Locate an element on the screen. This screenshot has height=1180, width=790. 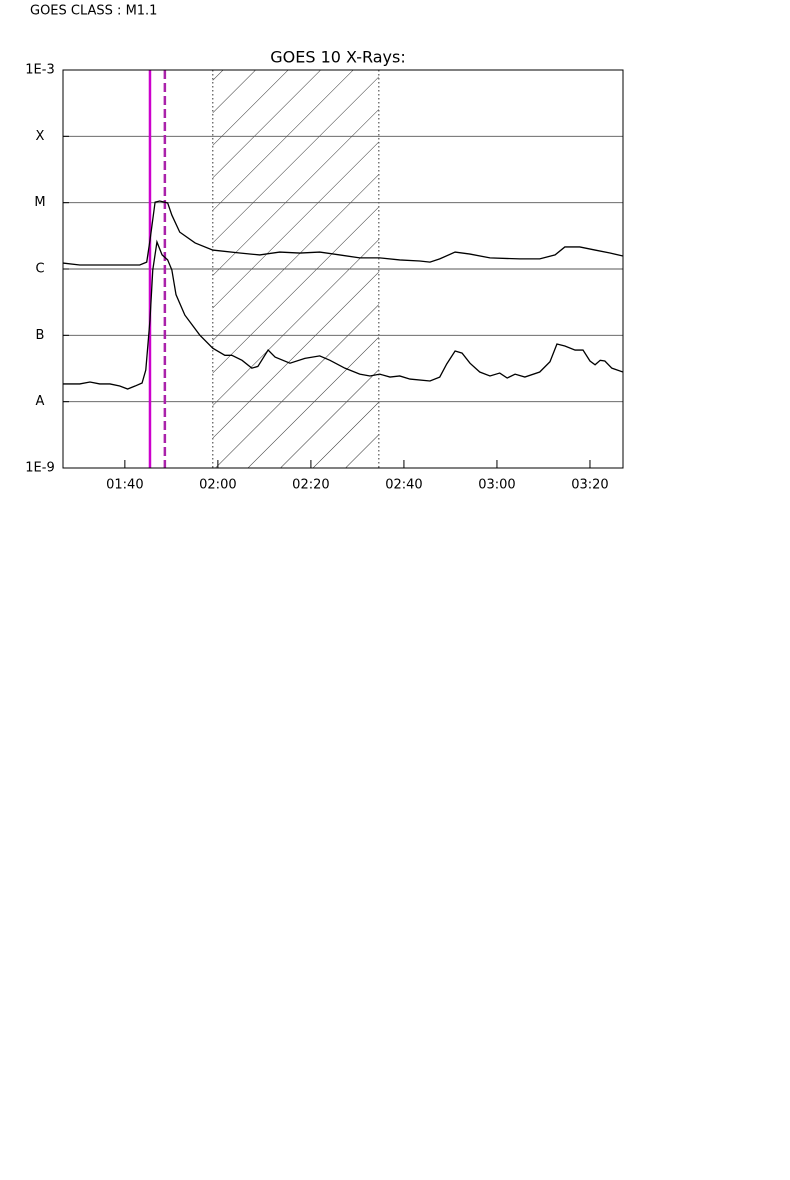
y-tick-label: 1E-9 is located at coordinates (39, 468).